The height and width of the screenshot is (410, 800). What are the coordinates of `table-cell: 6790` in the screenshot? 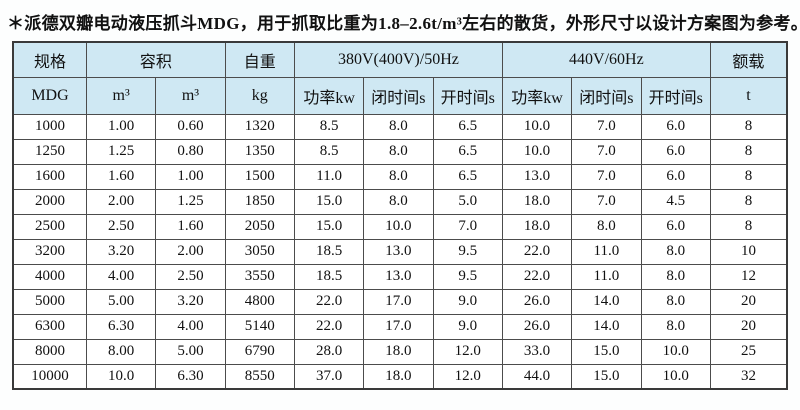 It's located at (259, 351).